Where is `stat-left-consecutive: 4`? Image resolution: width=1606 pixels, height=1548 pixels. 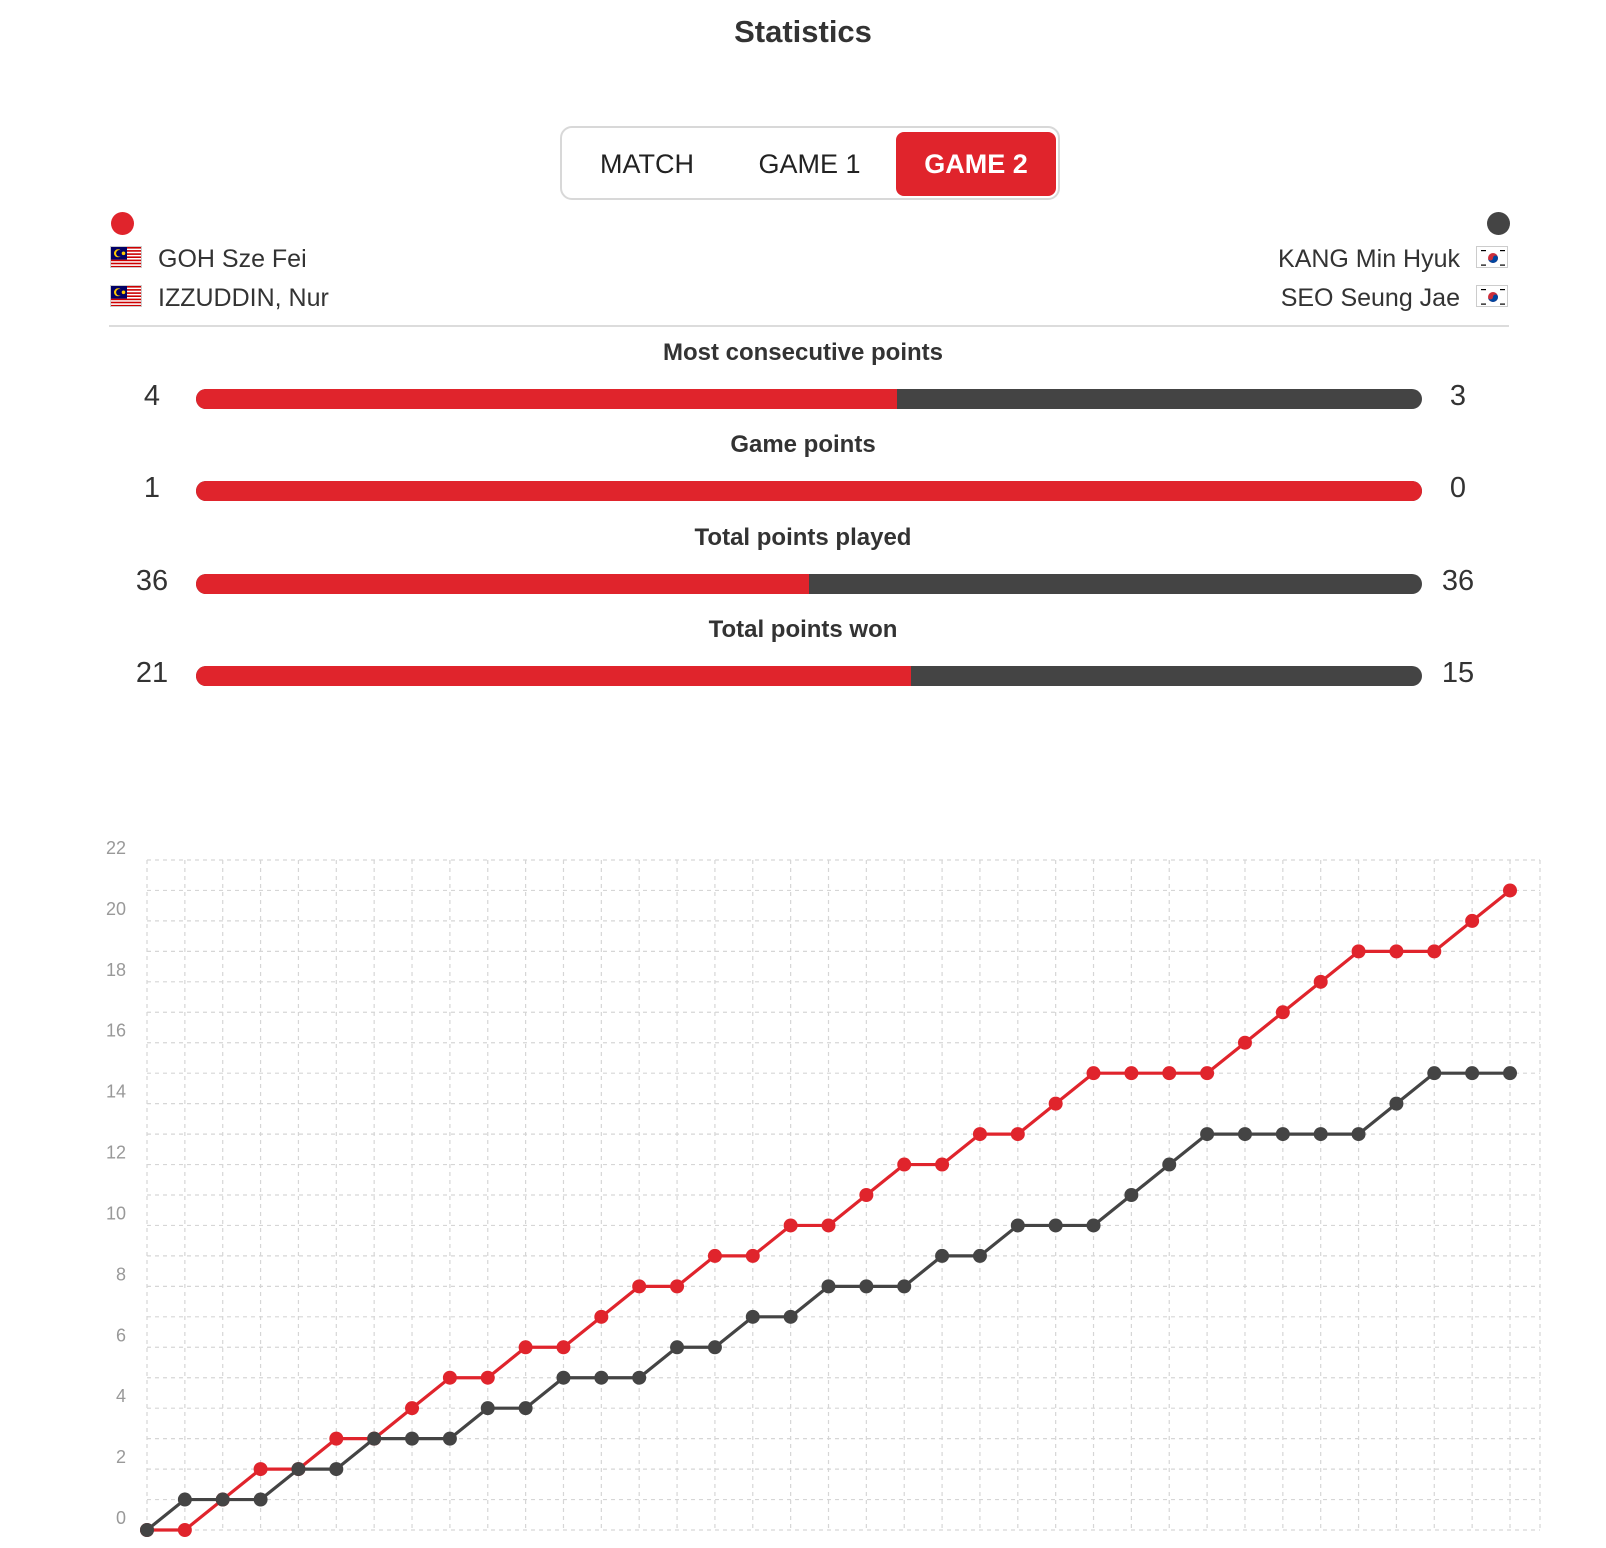
stat-left-consecutive: 4 is located at coordinates (152, 396).